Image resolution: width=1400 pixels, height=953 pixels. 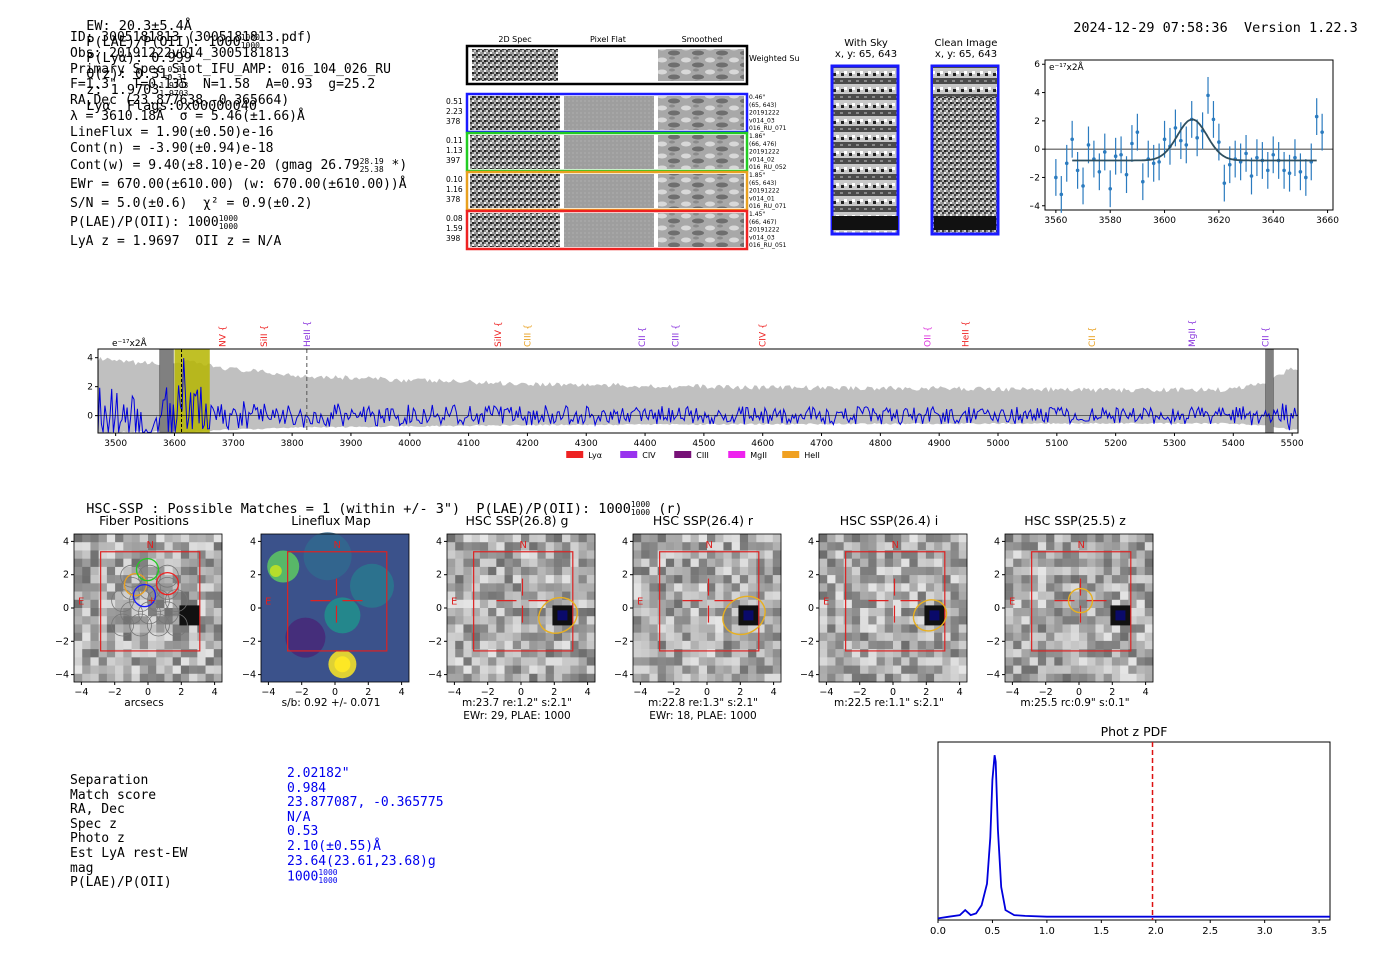 What do you see at coordinates (528, 335) in the screenshot?
I see `emission-line-label: CIII {` at bounding box center [528, 335].